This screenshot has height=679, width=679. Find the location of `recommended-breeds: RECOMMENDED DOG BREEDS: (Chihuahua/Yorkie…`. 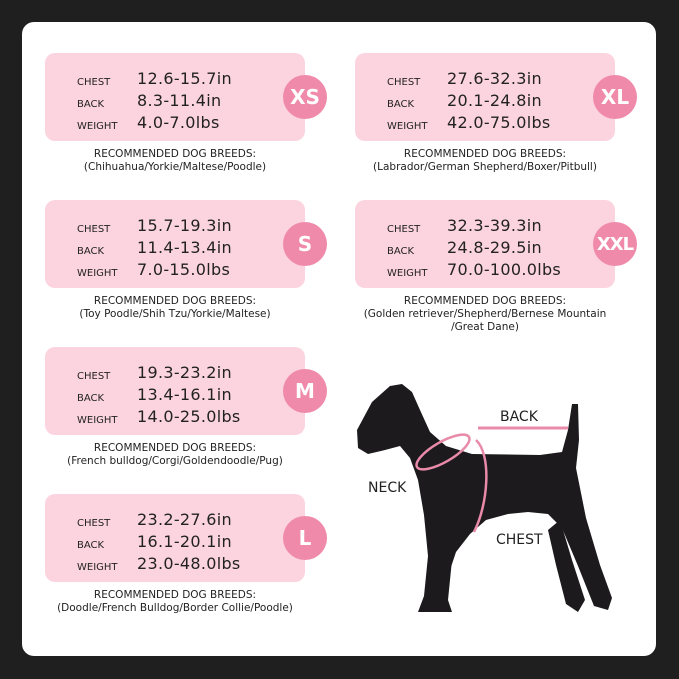

recommended-breeds: RECOMMENDED DOG BREEDS: (Chihuahua/Yorkie… is located at coordinates (175, 161).